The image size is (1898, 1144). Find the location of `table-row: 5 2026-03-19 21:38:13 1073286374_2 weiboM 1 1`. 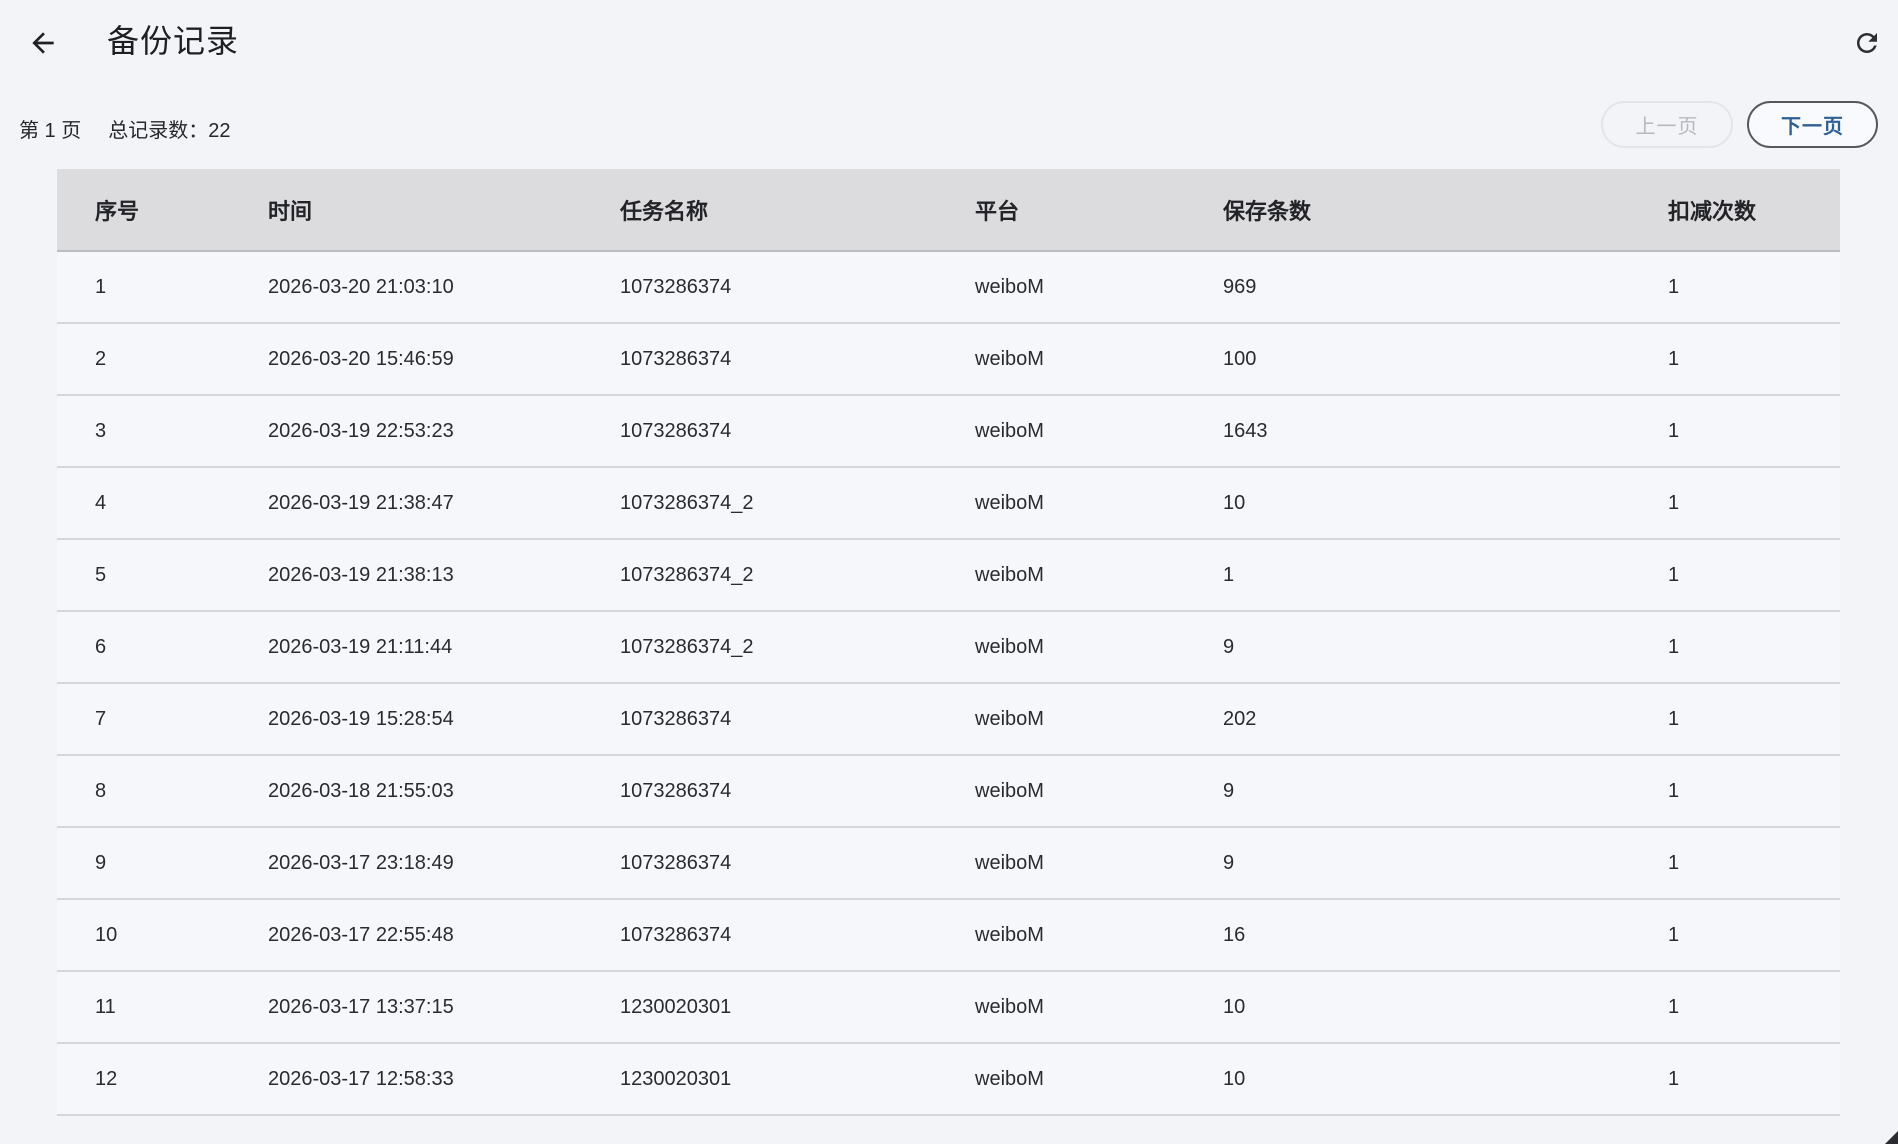

table-row: 5 2026-03-19 21:38:13 1073286374_2 weiboM 1 1 is located at coordinates (948, 575).